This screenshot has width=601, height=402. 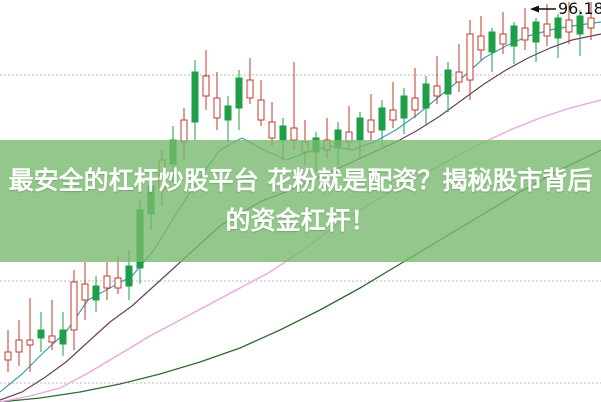 I want to click on price-callout-arrow, so click(x=543, y=9).